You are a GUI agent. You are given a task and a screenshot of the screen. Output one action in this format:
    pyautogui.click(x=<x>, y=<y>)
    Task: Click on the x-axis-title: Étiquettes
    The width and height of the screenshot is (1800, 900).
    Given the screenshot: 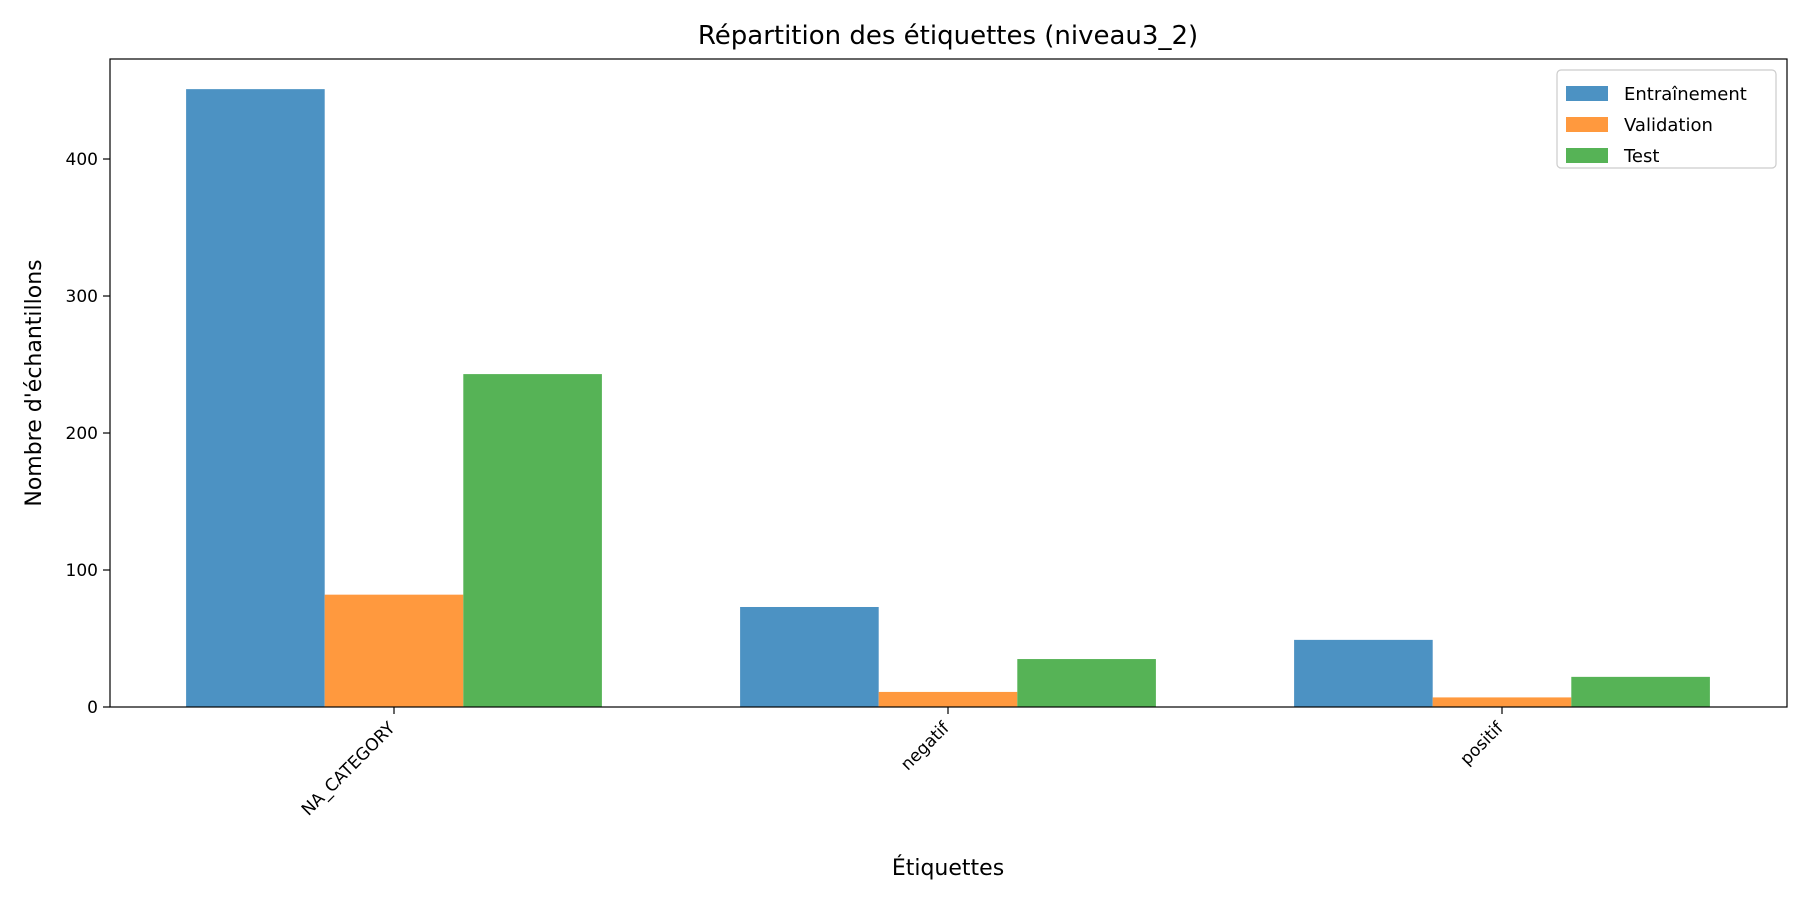 What is the action you would take?
    pyautogui.click(x=948, y=868)
    